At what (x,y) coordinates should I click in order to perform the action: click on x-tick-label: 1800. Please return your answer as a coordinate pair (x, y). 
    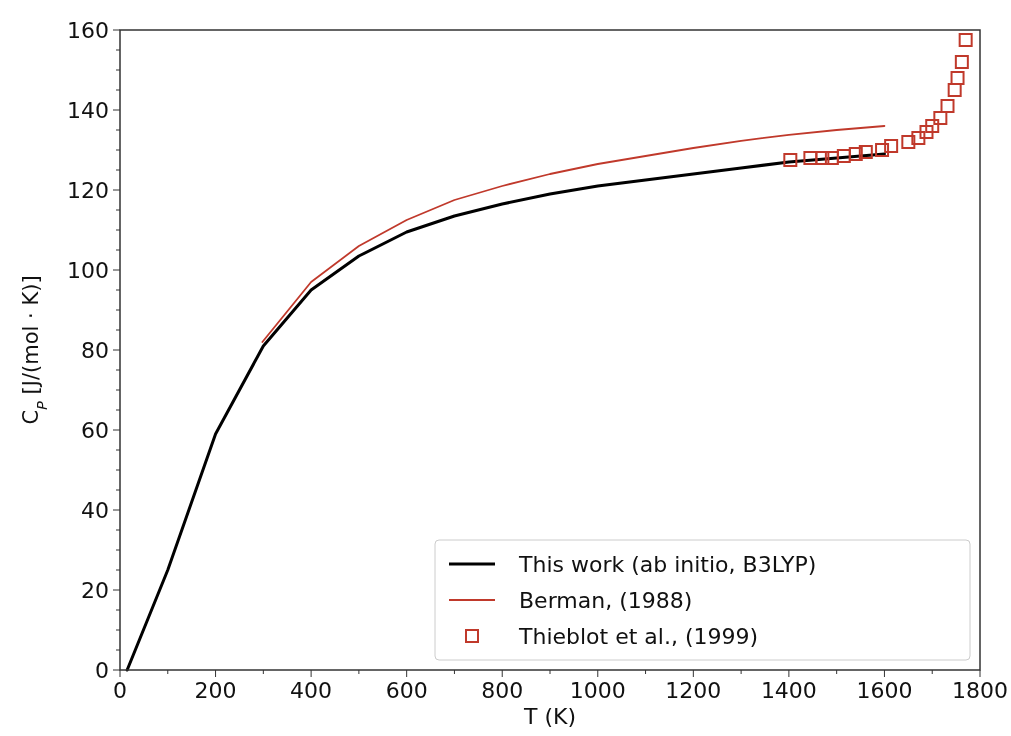
    Looking at the image, I should click on (980, 690).